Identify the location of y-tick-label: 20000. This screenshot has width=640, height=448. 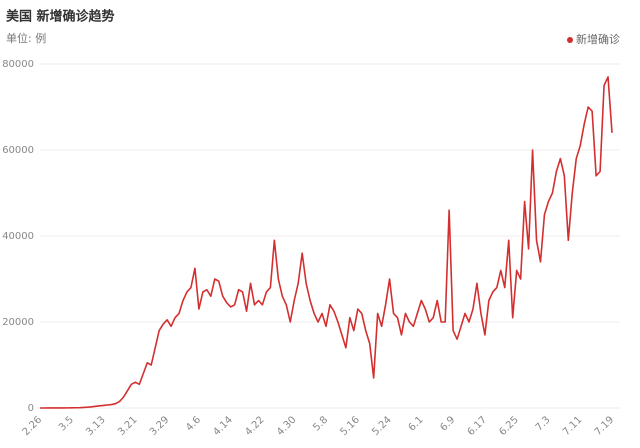
(18, 322).